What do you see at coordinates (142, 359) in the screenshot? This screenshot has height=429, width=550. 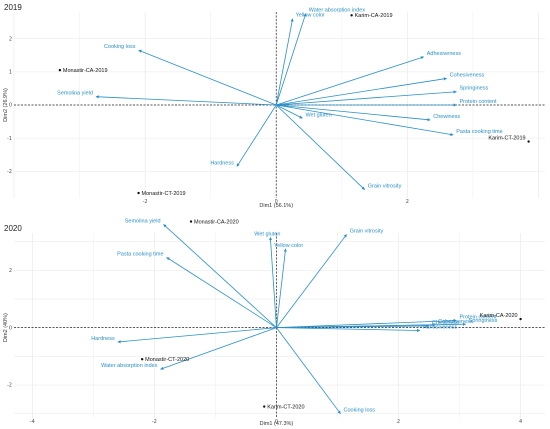 I see `individual-point-monastir-ct-2020` at bounding box center [142, 359].